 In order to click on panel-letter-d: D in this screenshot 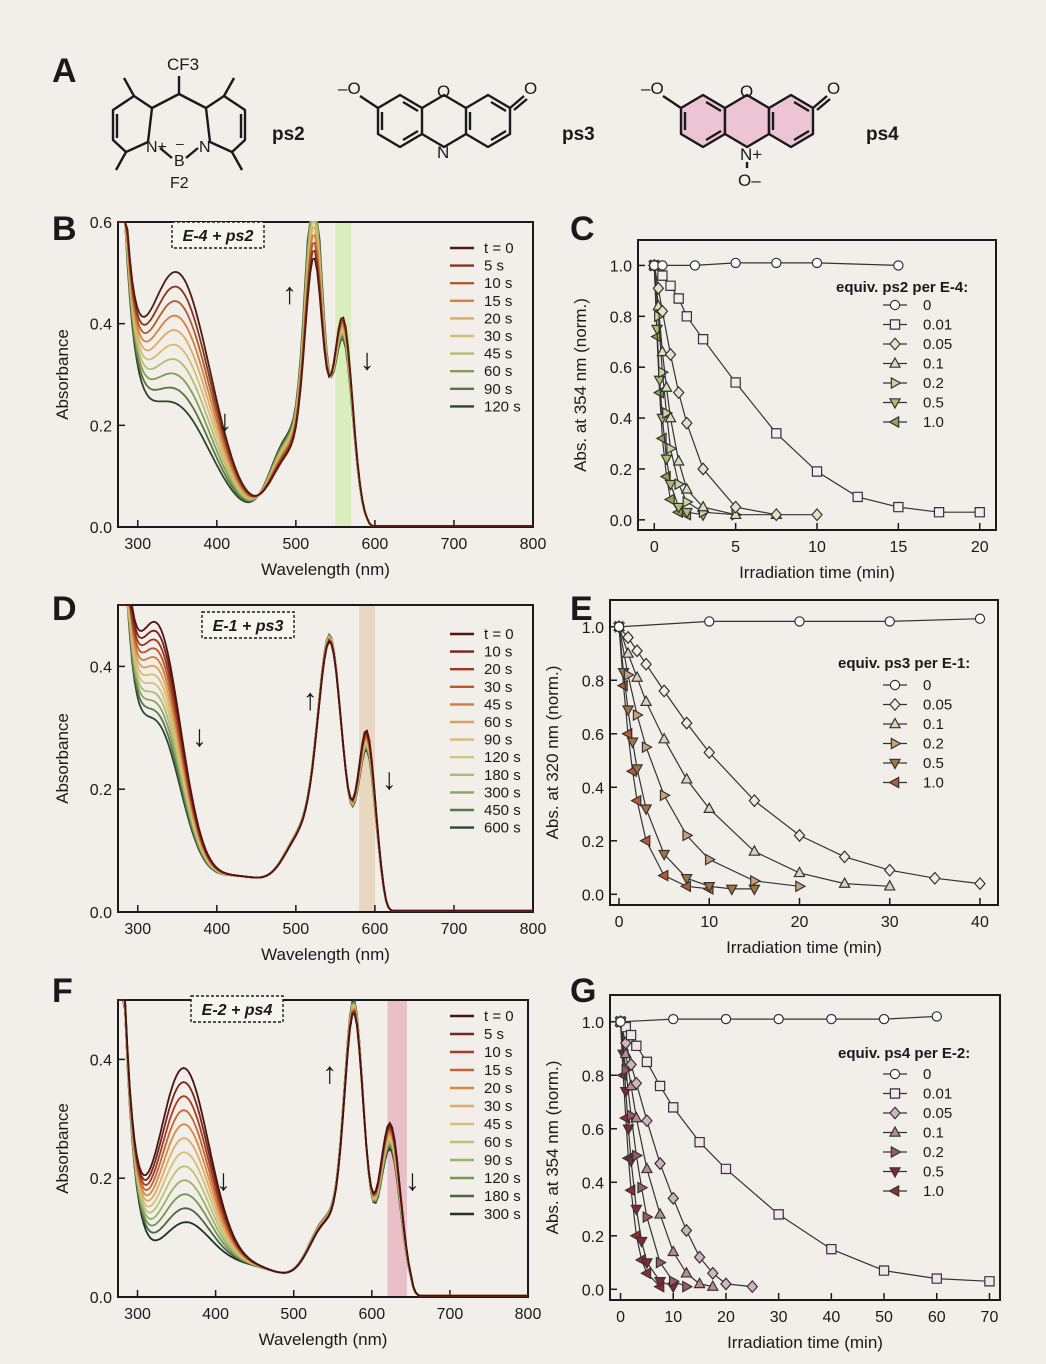, I will do `click(64, 609)`.